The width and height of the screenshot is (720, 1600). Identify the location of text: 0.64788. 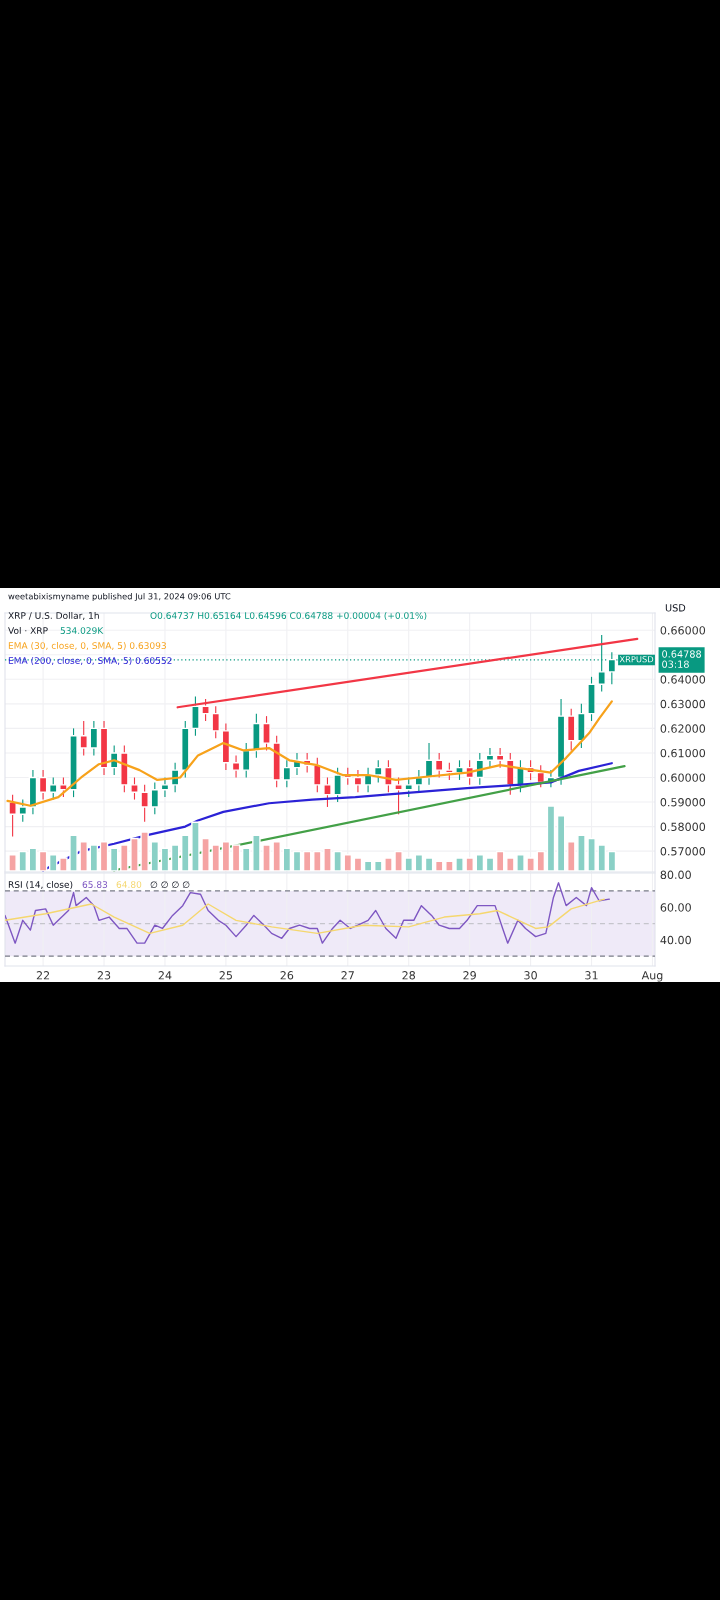
(682, 654).